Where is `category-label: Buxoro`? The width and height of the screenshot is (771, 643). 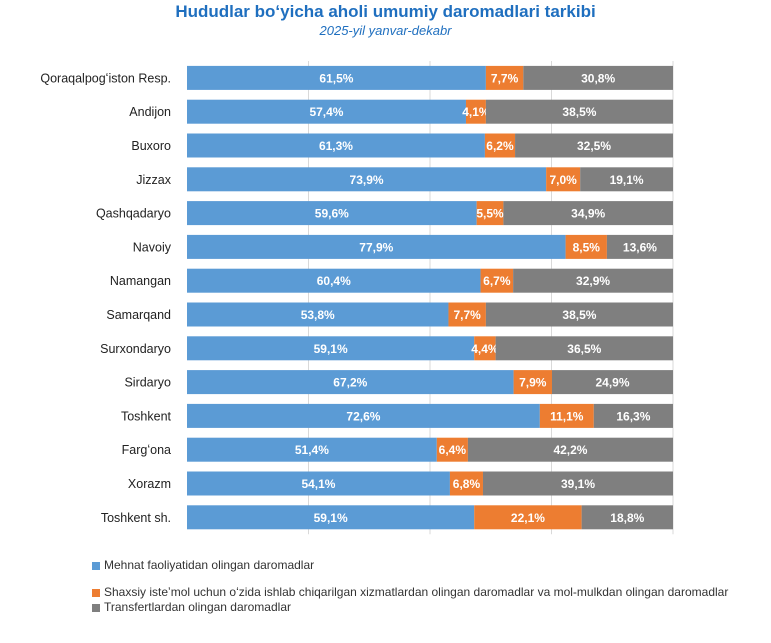 category-label: Buxoro is located at coordinates (151, 146).